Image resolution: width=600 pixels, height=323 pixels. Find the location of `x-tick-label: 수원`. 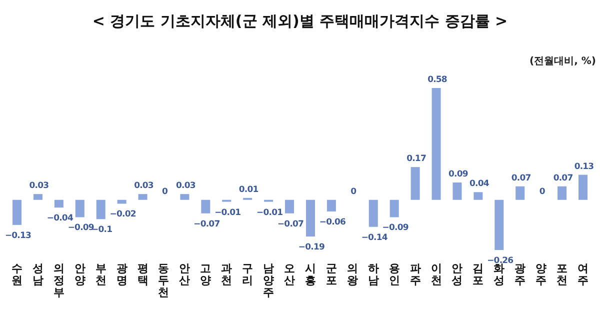

x-tick-label: 수원 is located at coordinates (17, 274).